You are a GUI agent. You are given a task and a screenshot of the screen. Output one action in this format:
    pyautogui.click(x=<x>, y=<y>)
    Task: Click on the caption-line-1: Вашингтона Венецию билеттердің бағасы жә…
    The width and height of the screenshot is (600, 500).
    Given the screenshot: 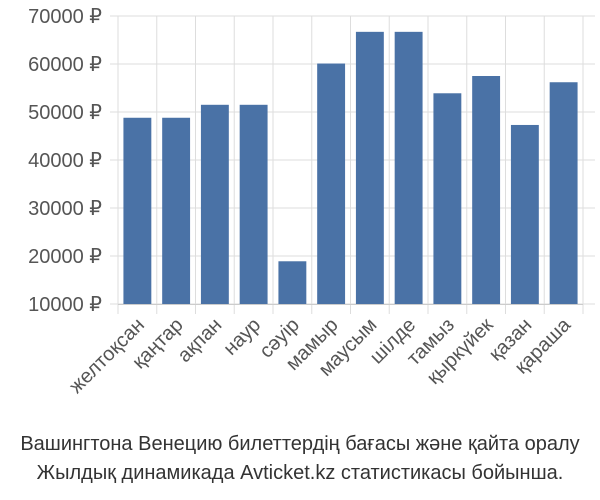 What is the action you would take?
    pyautogui.click(x=300, y=444)
    